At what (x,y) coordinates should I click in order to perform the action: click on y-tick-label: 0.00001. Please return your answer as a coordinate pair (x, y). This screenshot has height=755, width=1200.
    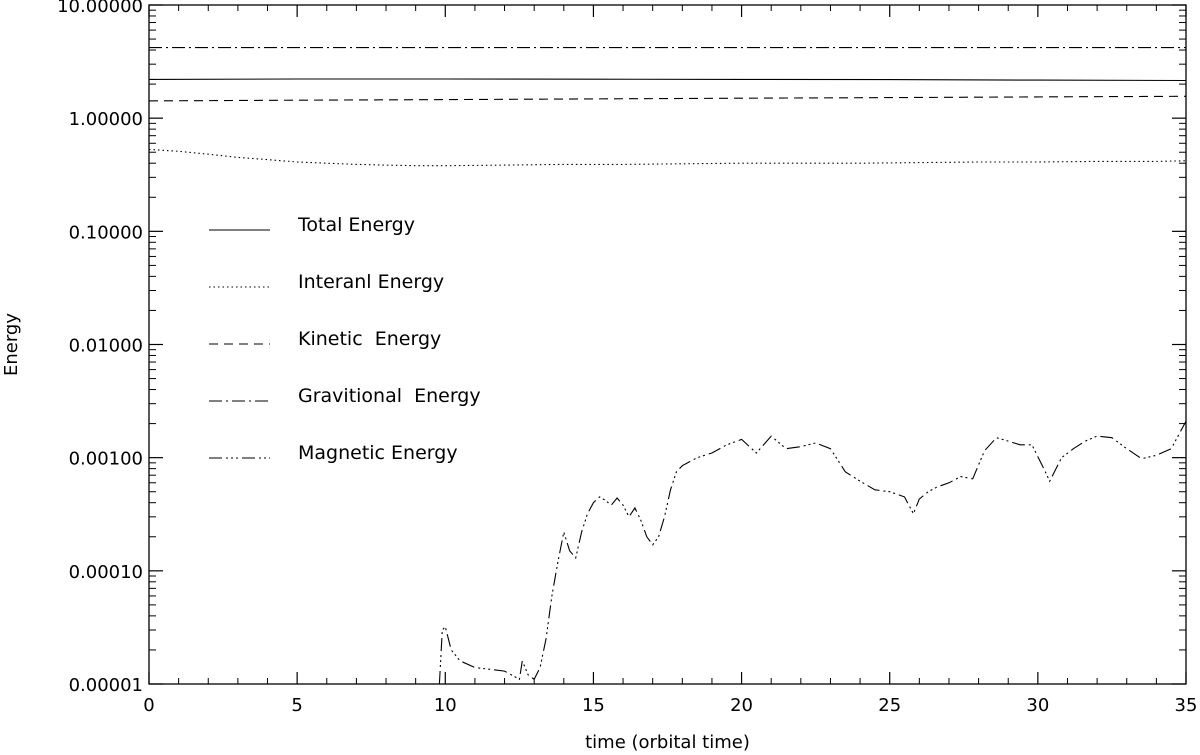
    Looking at the image, I should click on (106, 685).